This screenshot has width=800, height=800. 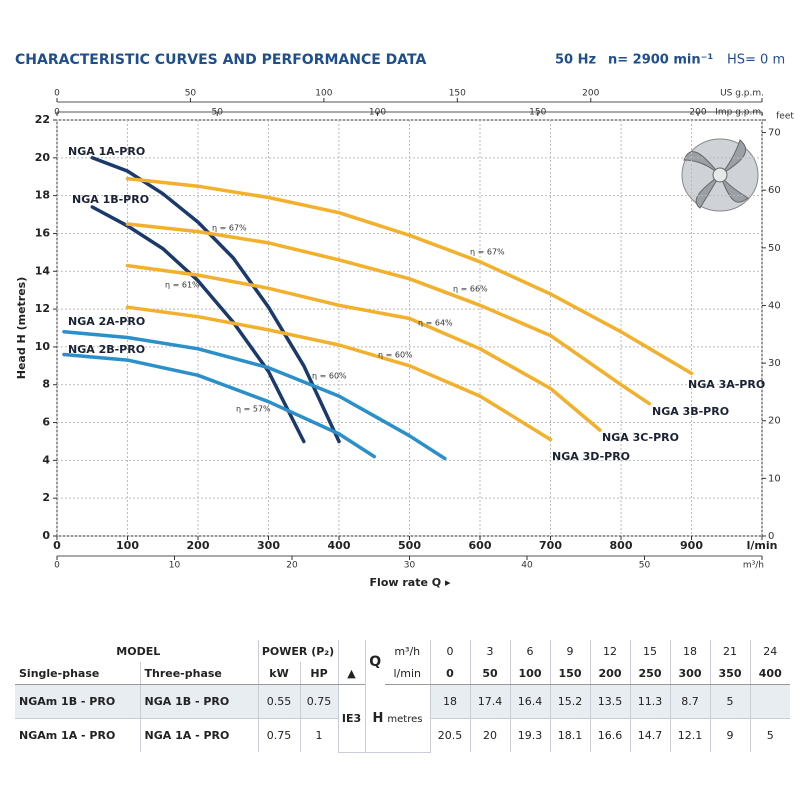 What do you see at coordinates (323, 94) in the screenshot?
I see `x_us_ticks-label: 100` at bounding box center [323, 94].